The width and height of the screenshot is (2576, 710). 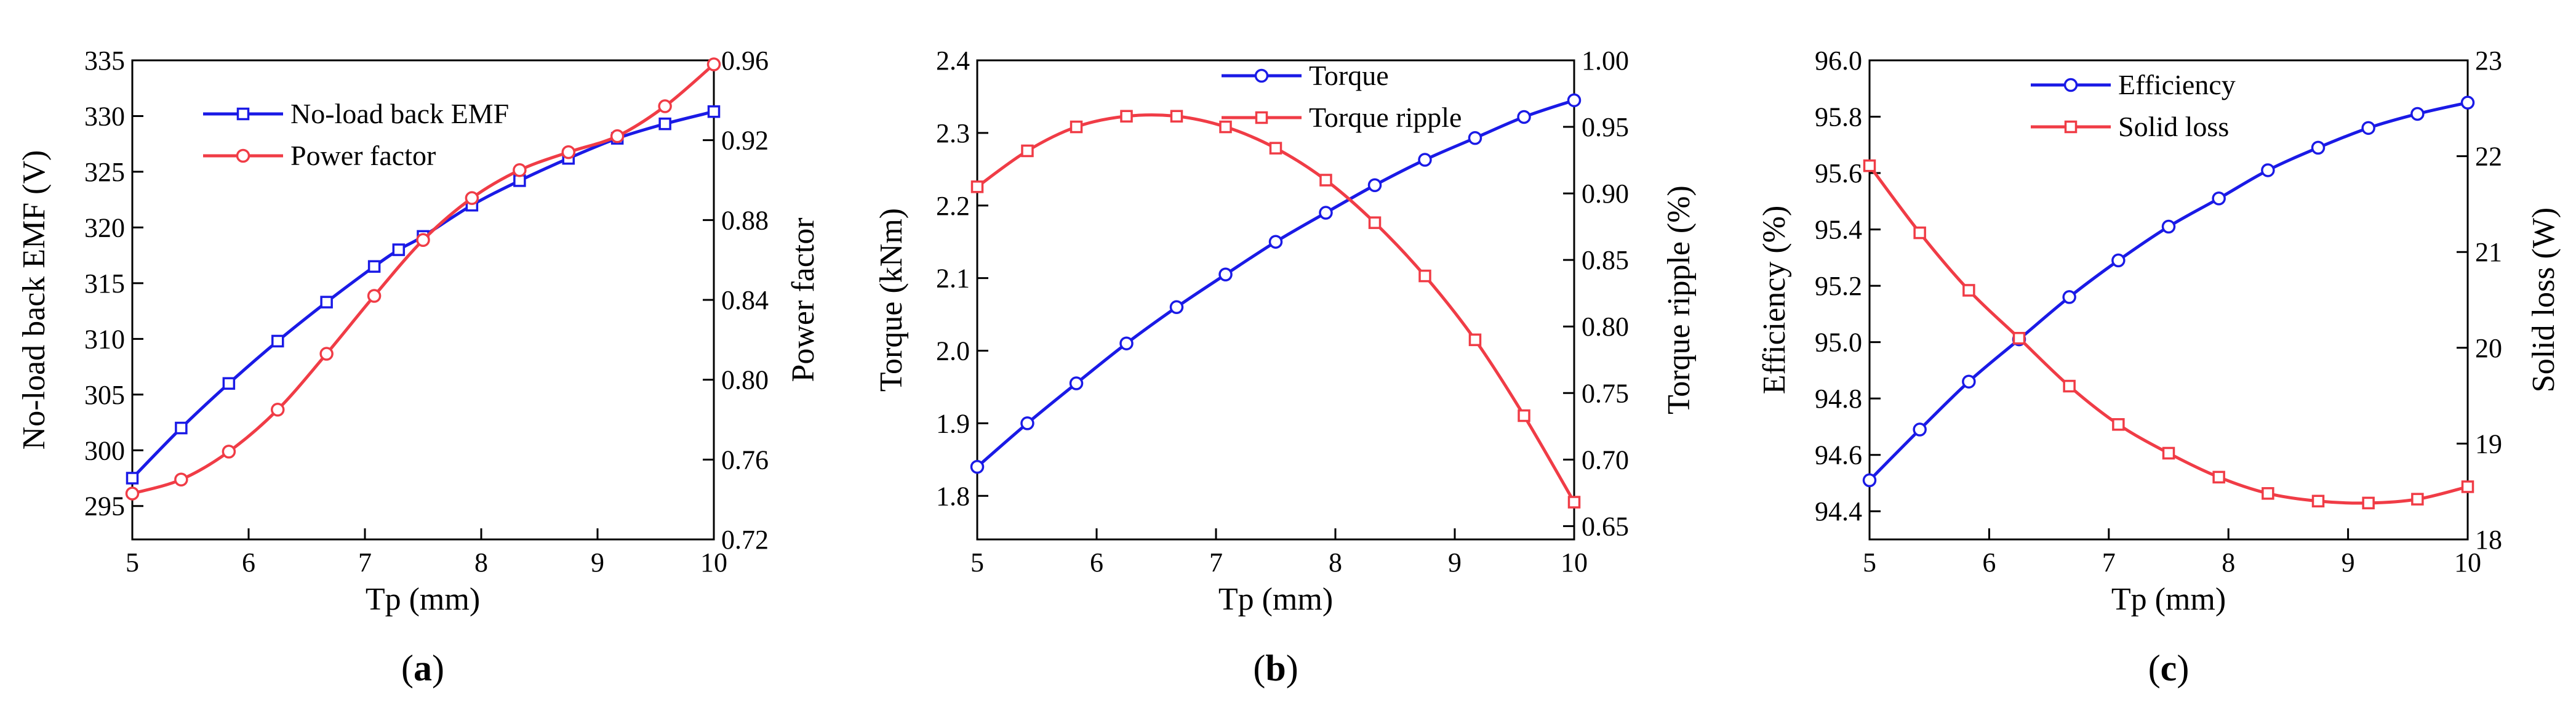 I want to click on y-left-tick-label: 94.6, so click(x=1838, y=455).